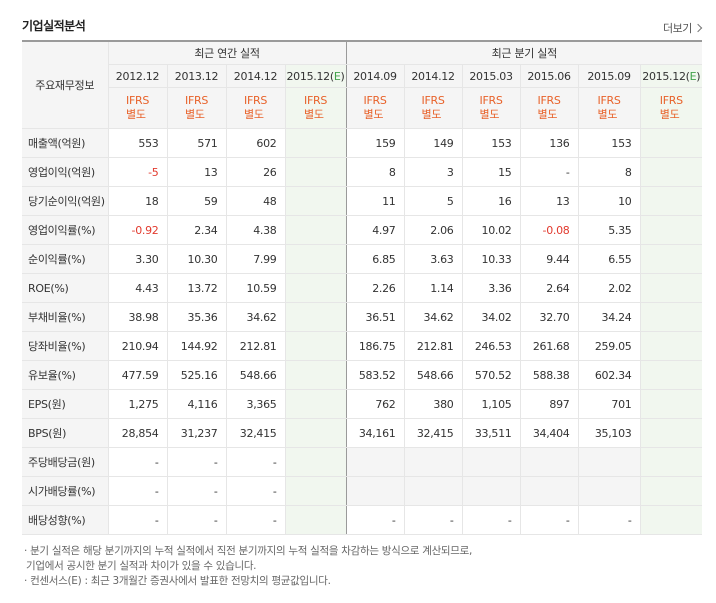 This screenshot has width=716, height=603. What do you see at coordinates (196, 375) in the screenshot?
I see `cell-value: 525.16` at bounding box center [196, 375].